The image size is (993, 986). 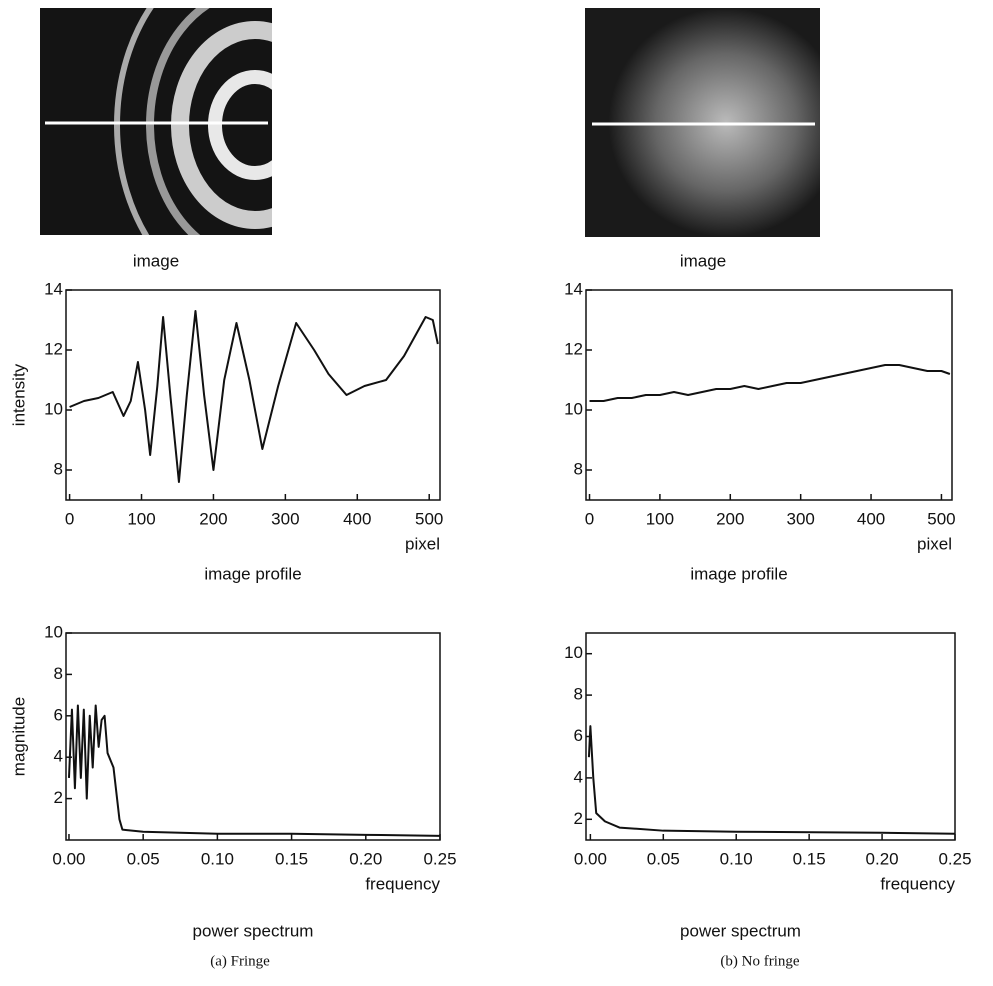 I want to click on panel-caption: (a) Fringe, so click(x=240, y=961).